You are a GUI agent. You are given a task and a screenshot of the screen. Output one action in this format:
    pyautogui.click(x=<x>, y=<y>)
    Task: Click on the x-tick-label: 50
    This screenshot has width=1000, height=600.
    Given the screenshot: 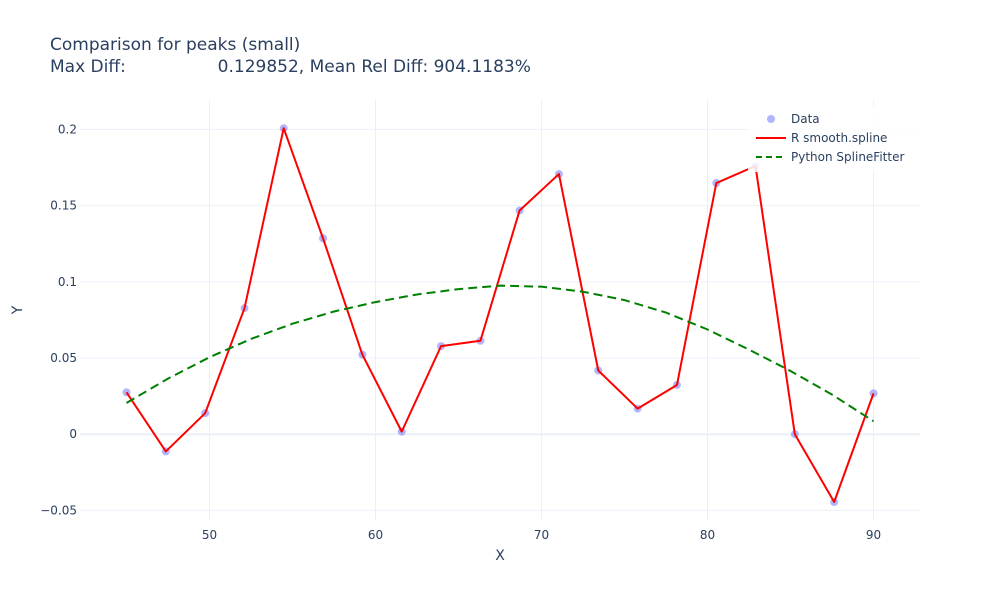 What is the action you would take?
    pyautogui.click(x=209, y=535)
    